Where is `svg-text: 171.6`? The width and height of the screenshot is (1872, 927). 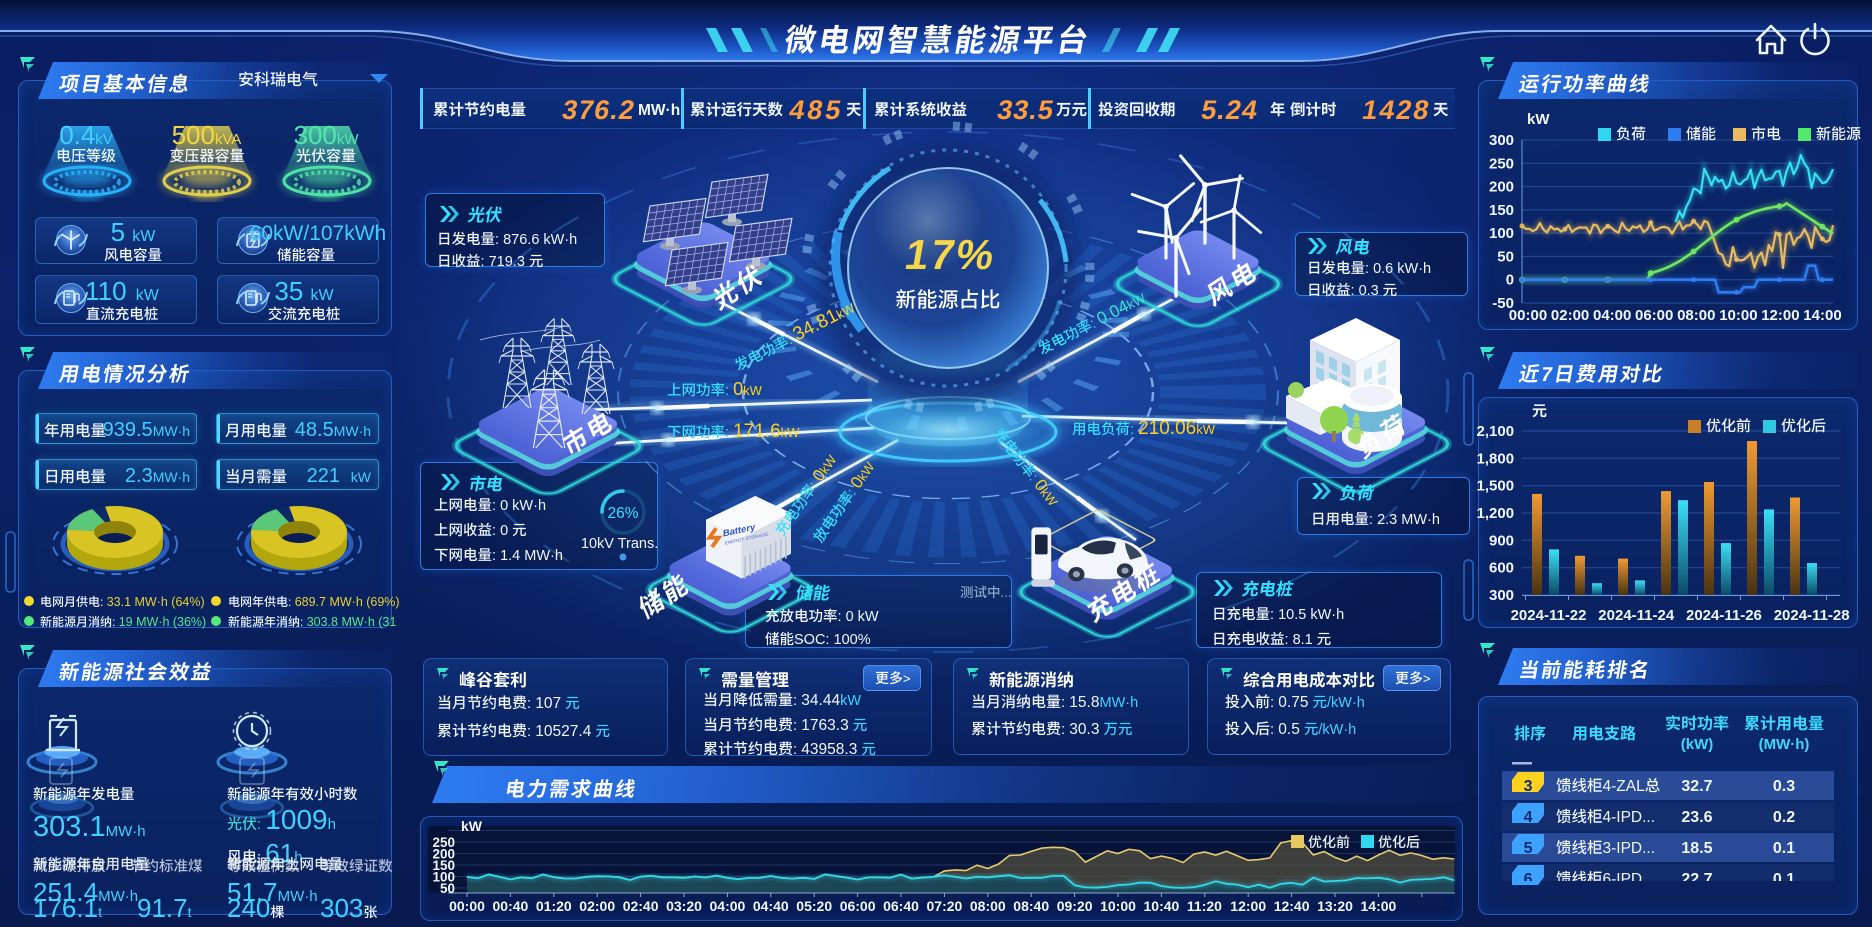 svg-text: 171.6 is located at coordinates (757, 431).